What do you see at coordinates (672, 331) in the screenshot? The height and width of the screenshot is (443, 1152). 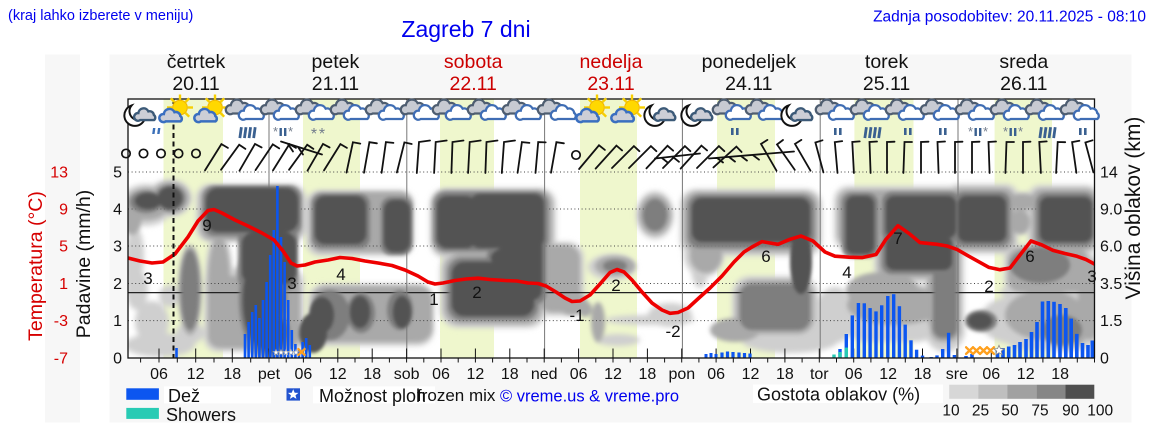 I see `svg-text: -2` at bounding box center [672, 331].